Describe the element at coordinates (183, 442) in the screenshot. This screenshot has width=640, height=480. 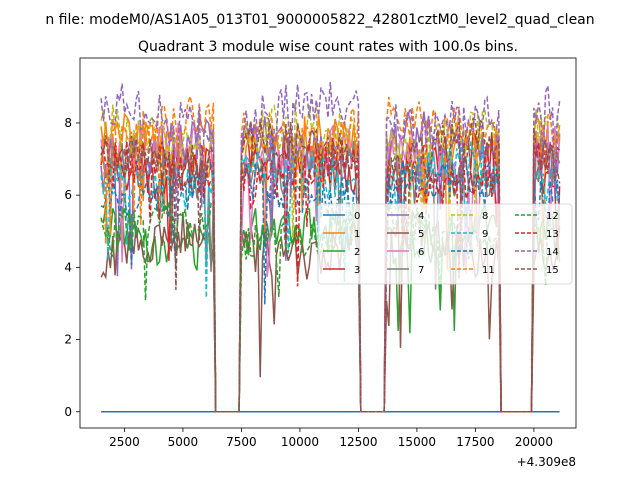
I see `x-tick-label: 5000` at that location.